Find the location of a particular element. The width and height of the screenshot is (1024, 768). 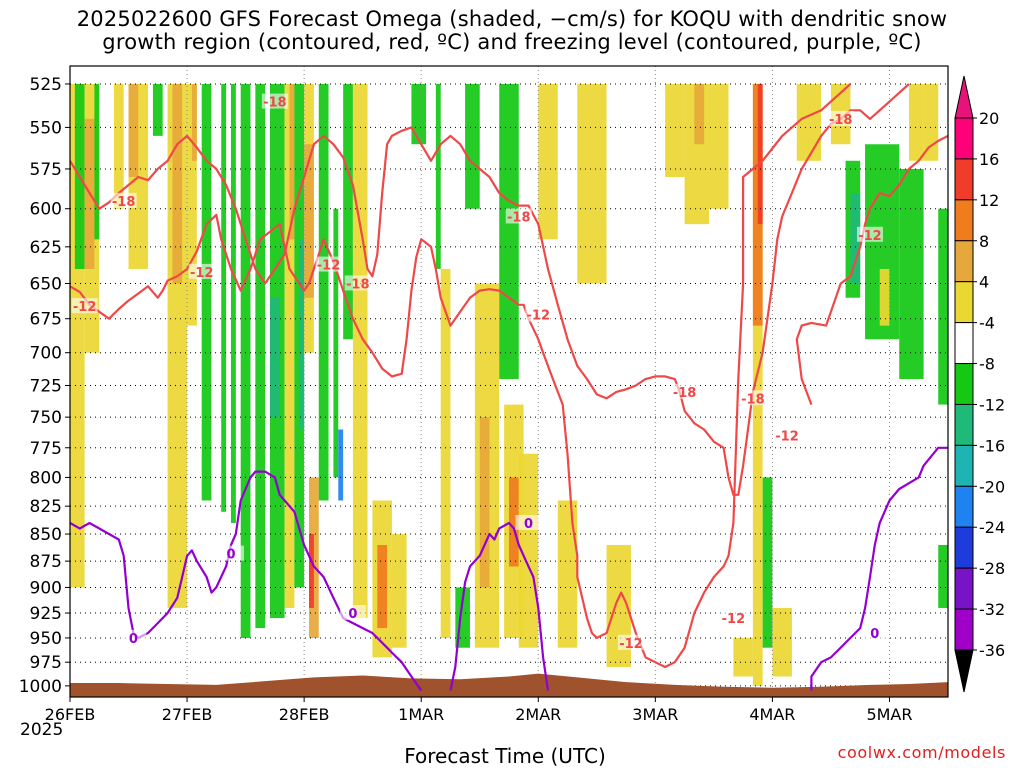

y-tick-label: 800 is located at coordinates (46, 478).